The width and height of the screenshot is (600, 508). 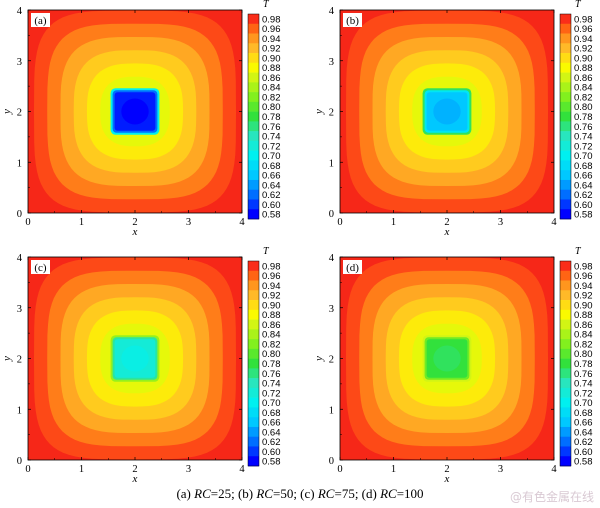 What do you see at coordinates (27, 222) in the screenshot?
I see `x-tick-label: 0` at bounding box center [27, 222].